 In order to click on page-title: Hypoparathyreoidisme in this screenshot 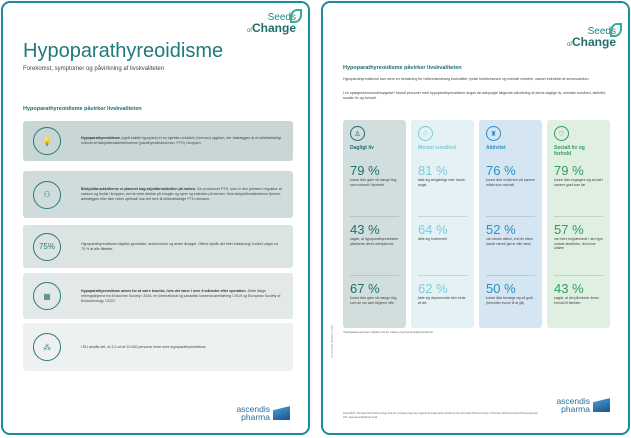, I will do `click(123, 51)`.